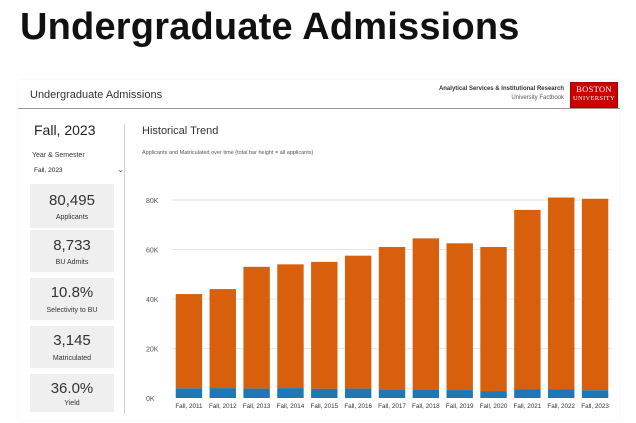 This screenshot has height=423, width=636. What do you see at coordinates (96, 95) in the screenshot?
I see `dashboard-title: Undergraduate Admissions` at bounding box center [96, 95].